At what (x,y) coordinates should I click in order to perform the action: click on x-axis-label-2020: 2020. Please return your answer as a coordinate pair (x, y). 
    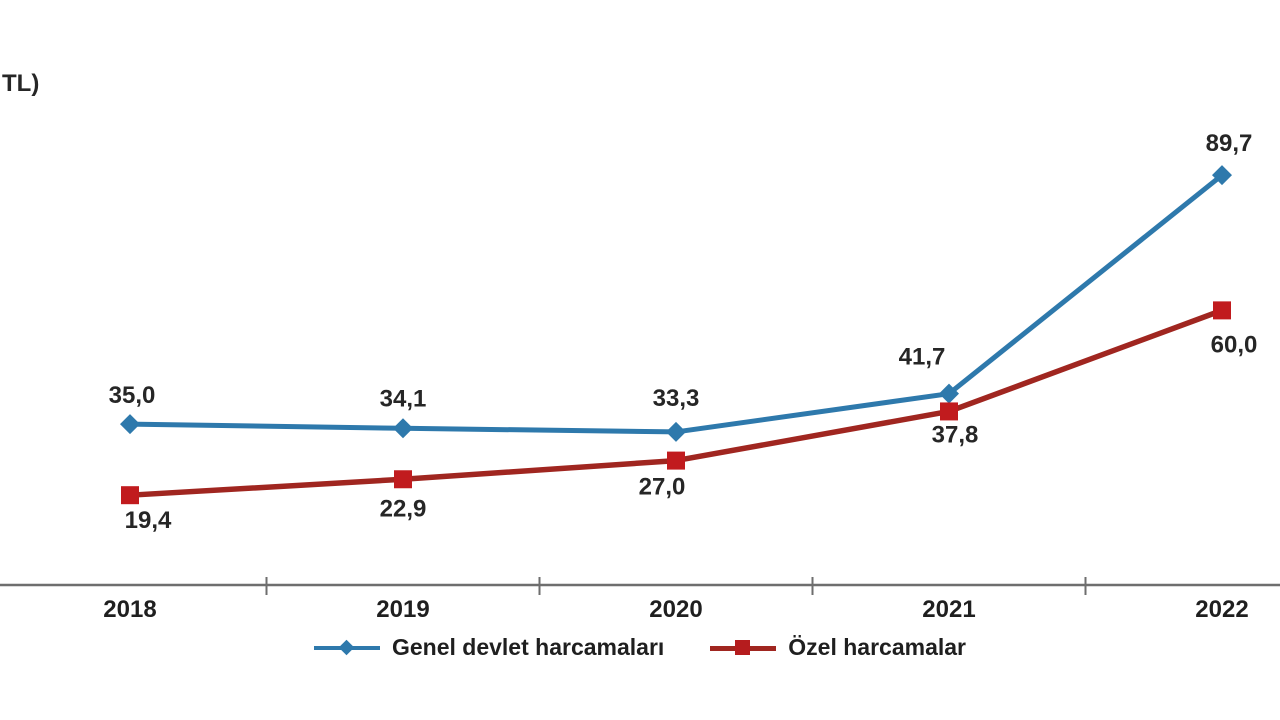
    Looking at the image, I should click on (675, 609).